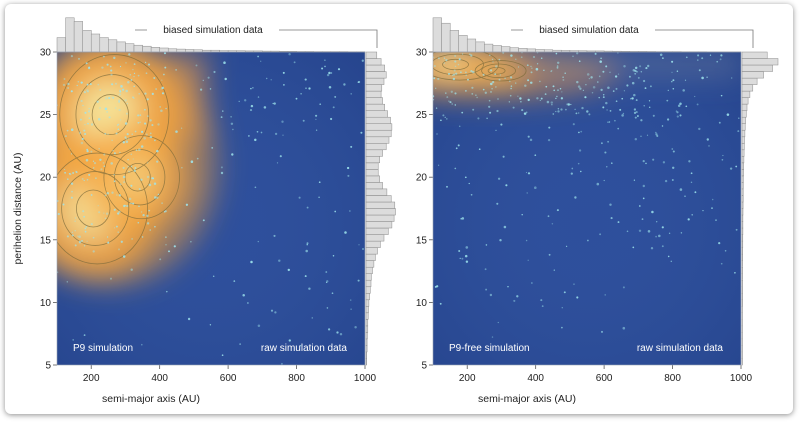  What do you see at coordinates (365, 378) in the screenshot?
I see `x-tick-label: 1000` at bounding box center [365, 378].